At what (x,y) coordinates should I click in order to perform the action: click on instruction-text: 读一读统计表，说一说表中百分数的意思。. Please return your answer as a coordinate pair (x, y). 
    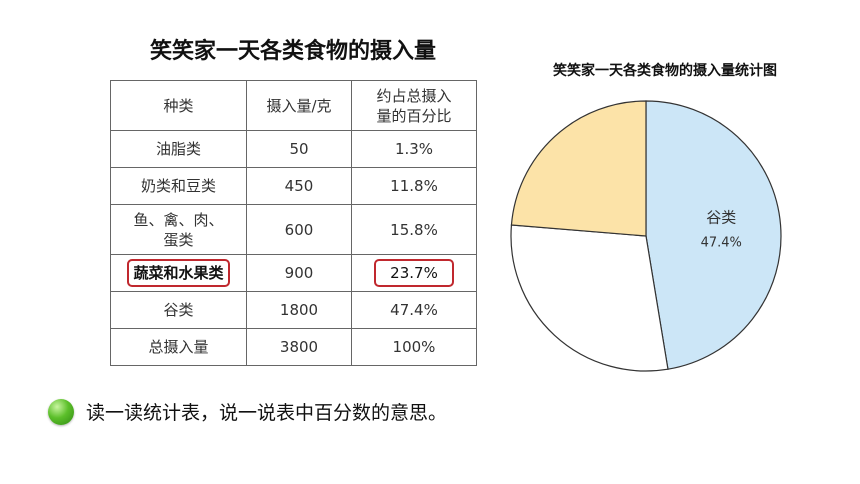
    Looking at the image, I should click on (267, 413).